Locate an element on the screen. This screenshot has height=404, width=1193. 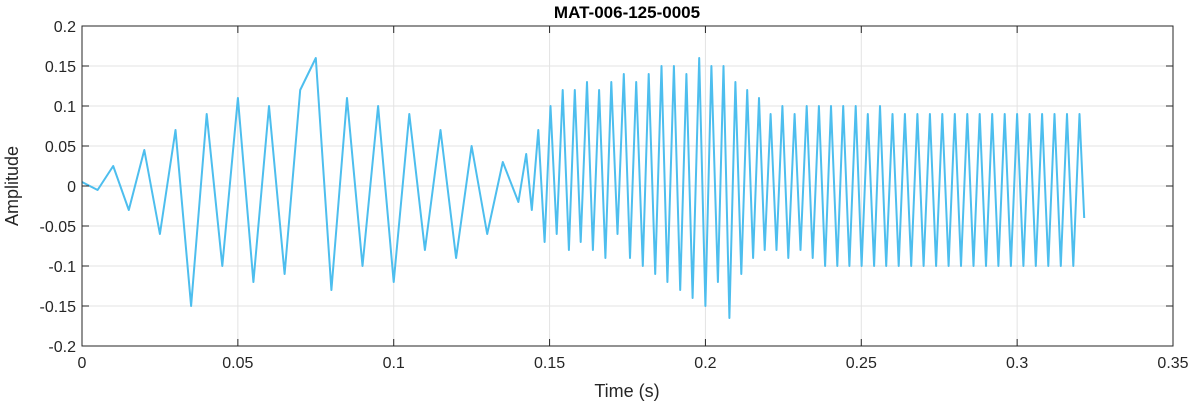
y-axis-label: Amplitude is located at coordinates (12, 186).